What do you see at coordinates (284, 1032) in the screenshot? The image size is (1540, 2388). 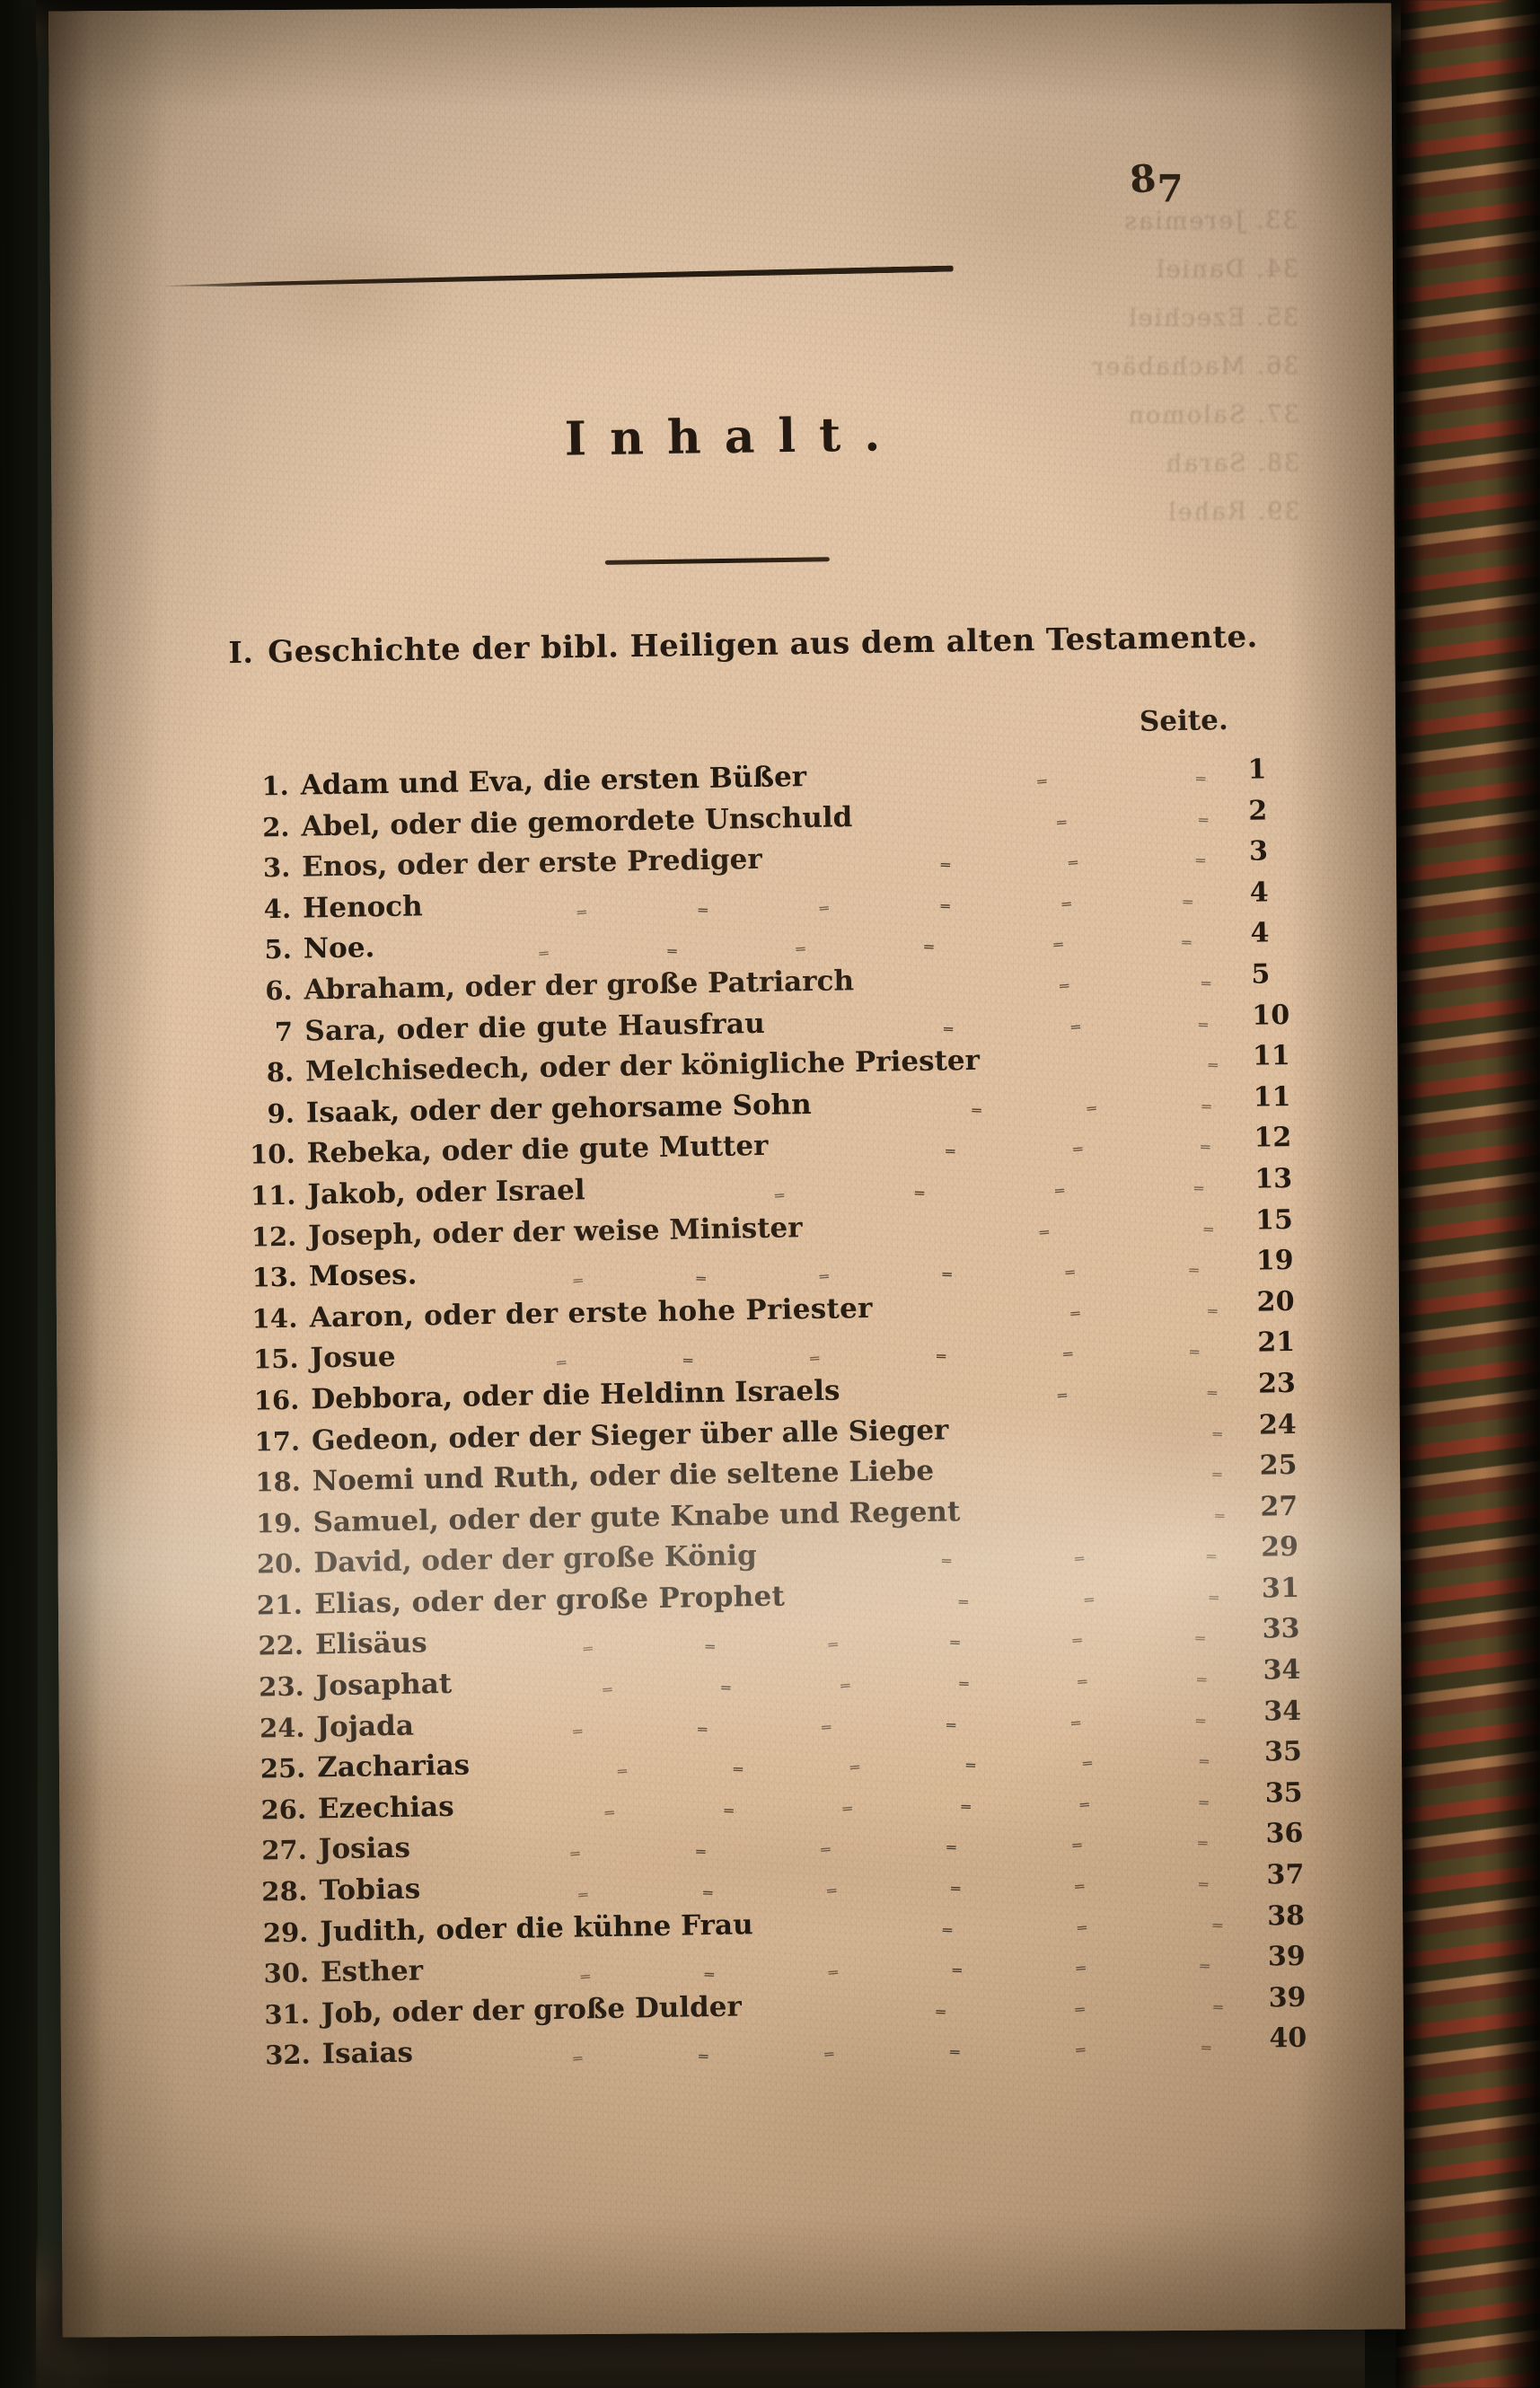 I see `toc-entry-number: 7` at bounding box center [284, 1032].